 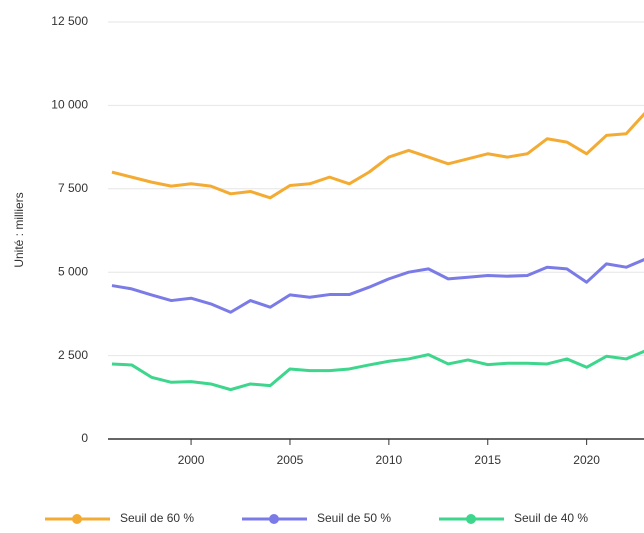 What do you see at coordinates (354, 518) in the screenshot?
I see `legend-label: Seuil de 50 %` at bounding box center [354, 518].